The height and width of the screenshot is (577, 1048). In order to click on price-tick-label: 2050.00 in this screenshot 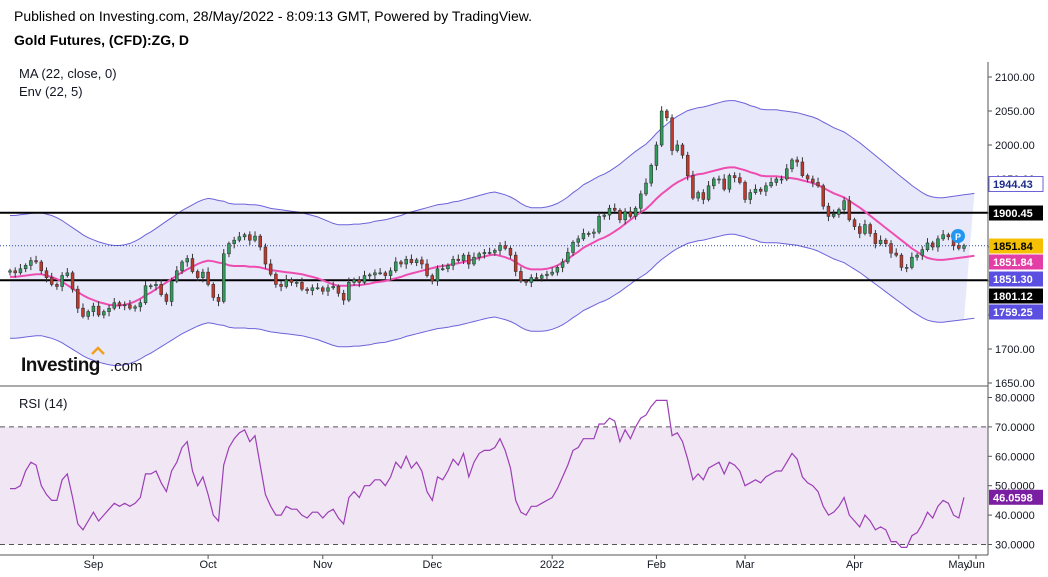, I will do `click(1015, 112)`.